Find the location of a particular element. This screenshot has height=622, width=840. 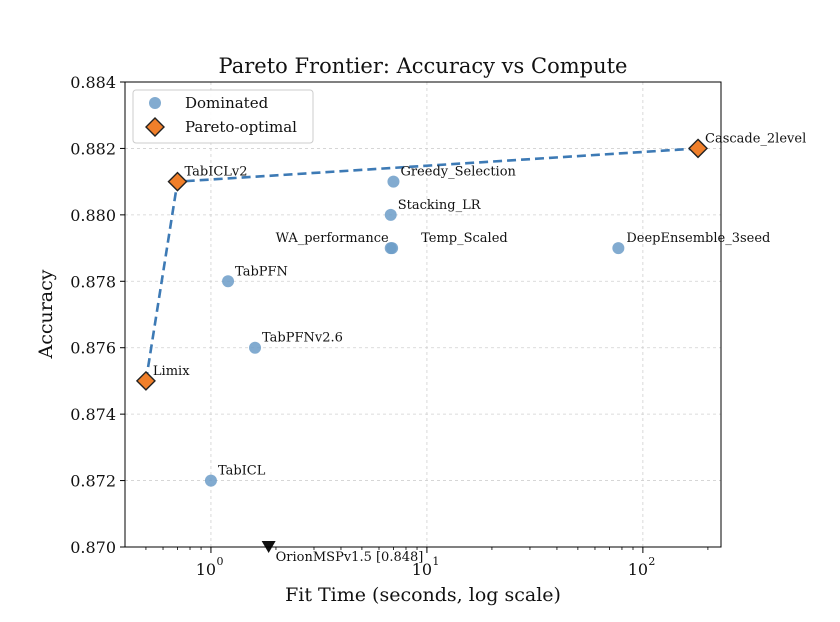

x-axis-ticks: 10 0 10 1 10 2 is located at coordinates (427, 563).